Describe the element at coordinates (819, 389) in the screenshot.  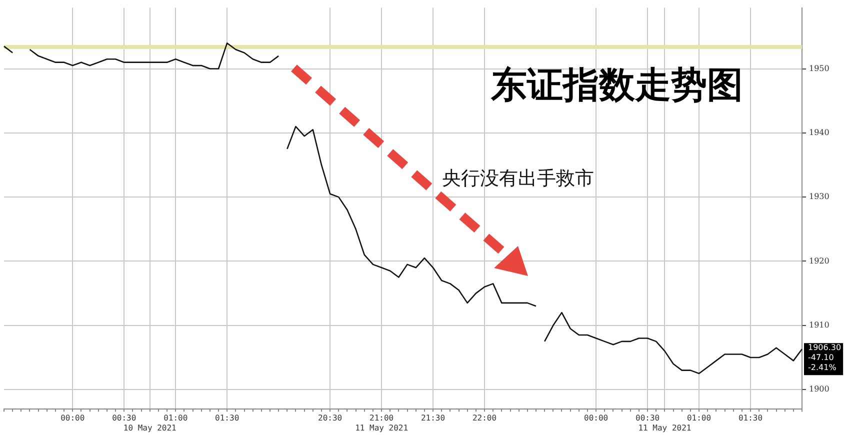
I see `y-tick-label: 1900` at that location.